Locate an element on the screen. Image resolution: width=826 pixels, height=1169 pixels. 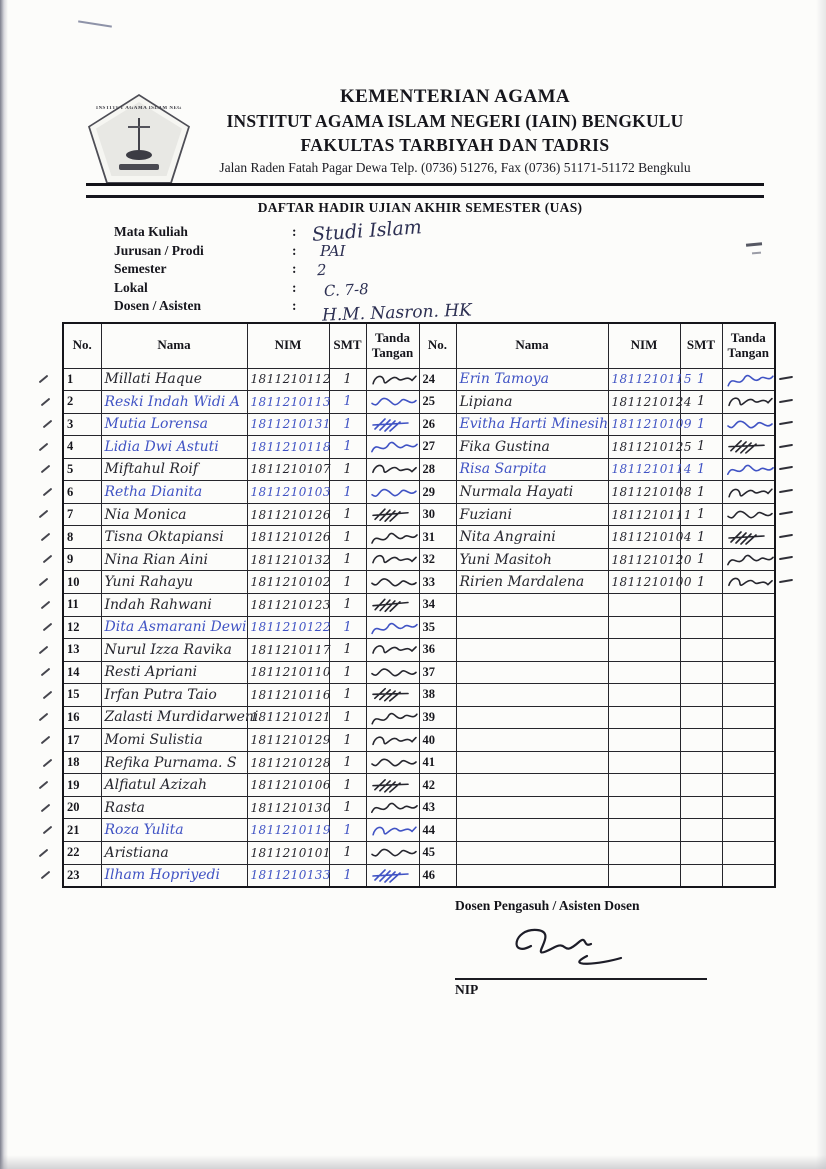
table-row: 12 Dita Asmarani Dewi 1811210122 1 35 is located at coordinates (419, 627).